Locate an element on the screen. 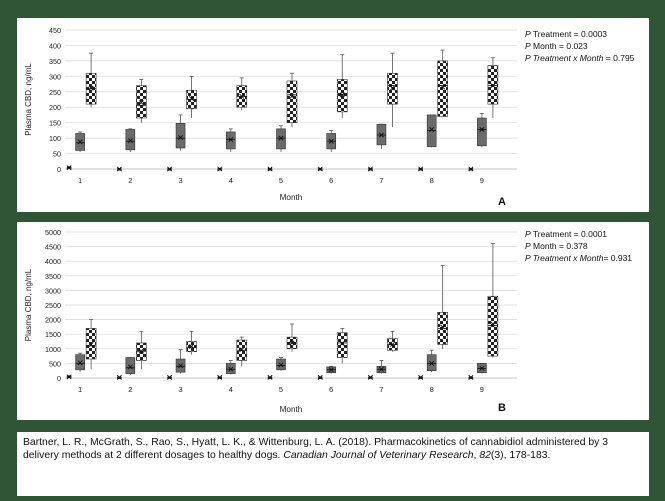  stat-treatment-a: P Treatment = 0.0003 is located at coordinates (566, 34).